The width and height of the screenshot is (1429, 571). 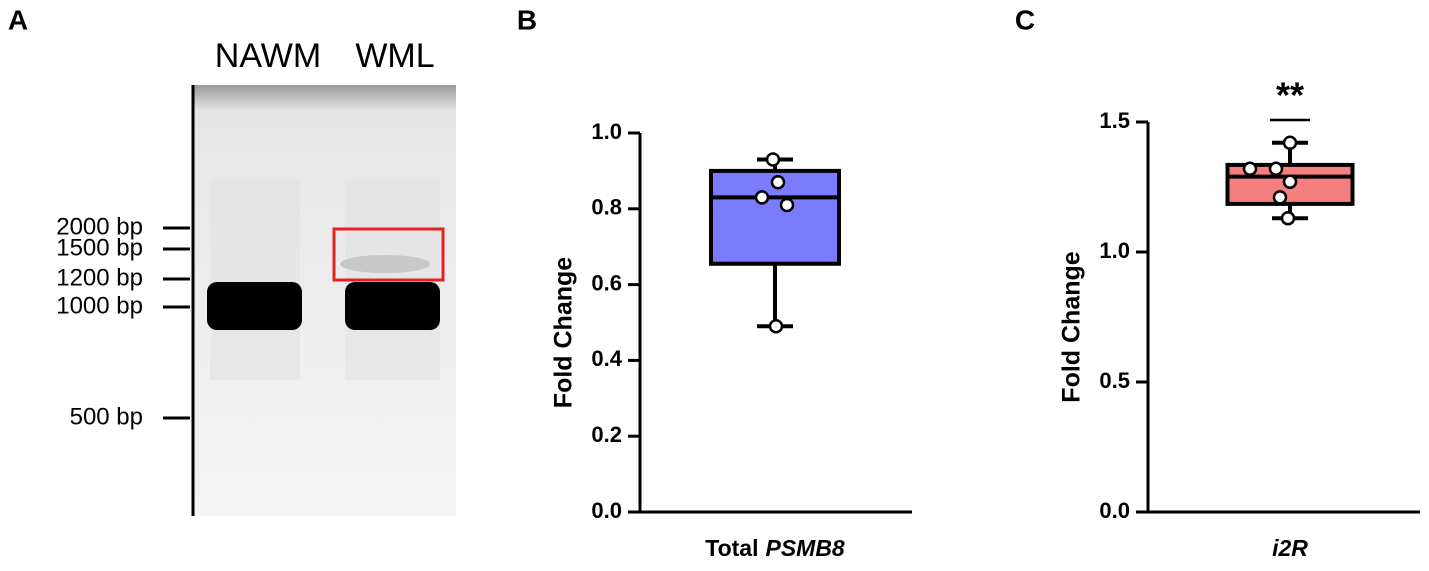 I want to click on ladder-label: 500 bp, so click(x=106, y=416).